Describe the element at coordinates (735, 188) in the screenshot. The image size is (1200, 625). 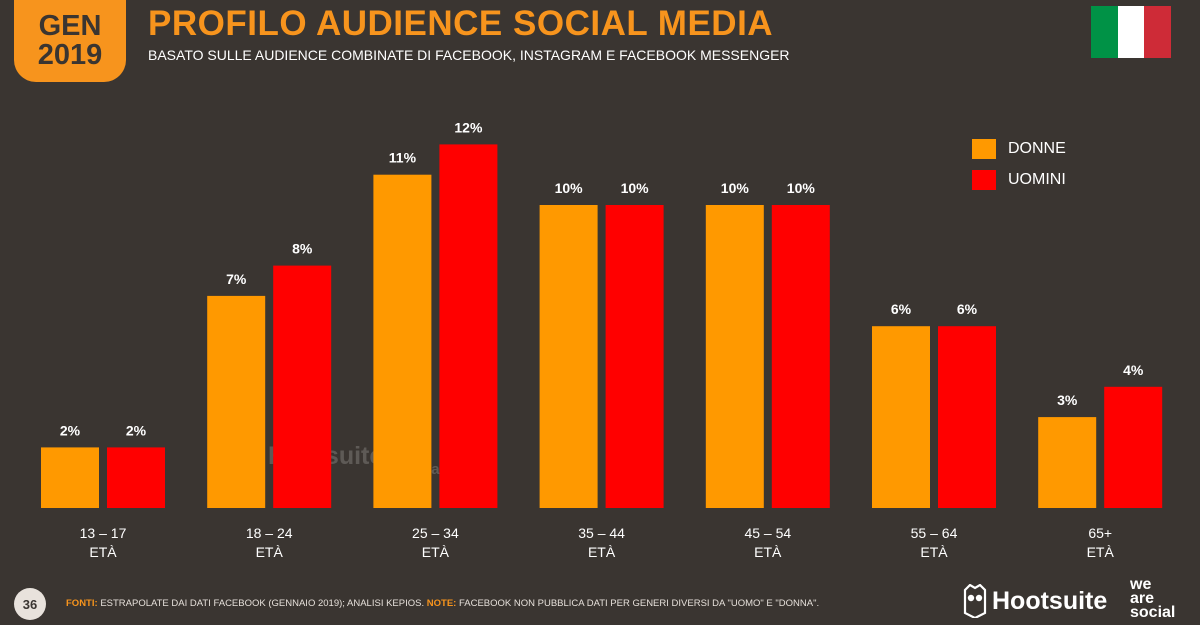
I see `data-label-donne-4: 10%` at that location.